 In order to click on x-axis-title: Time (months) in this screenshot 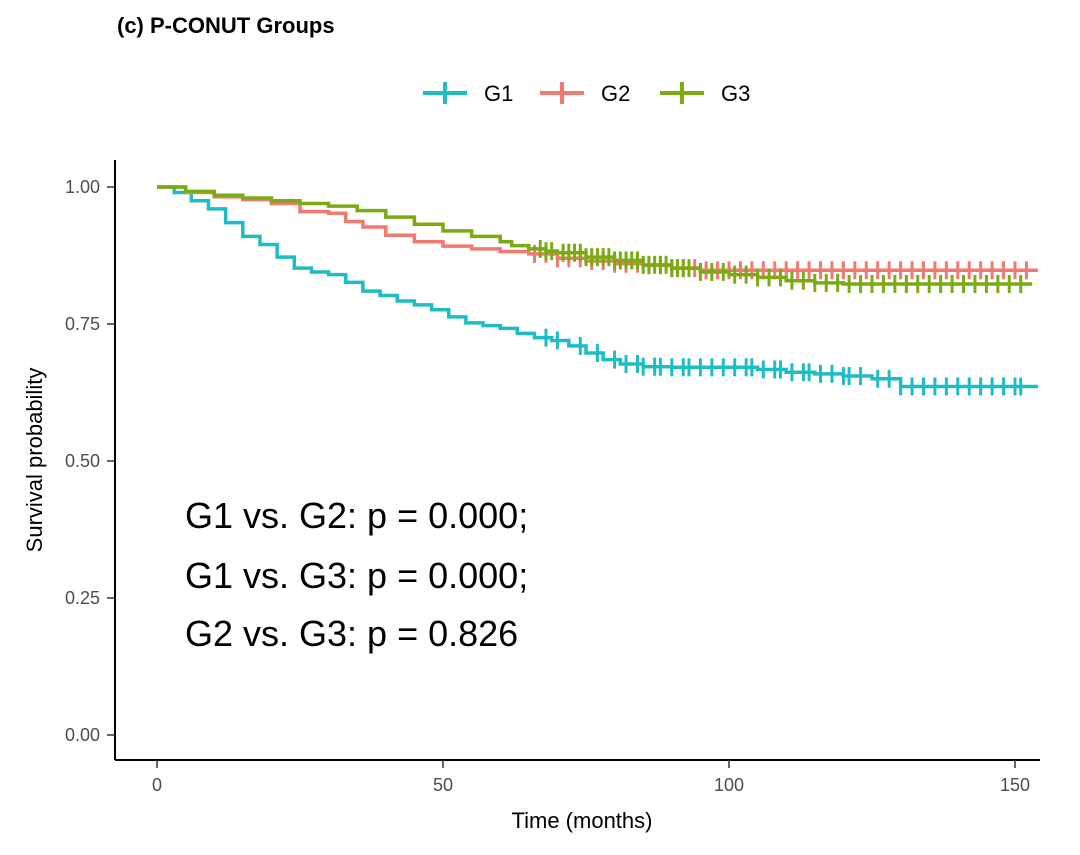, I will do `click(582, 820)`.